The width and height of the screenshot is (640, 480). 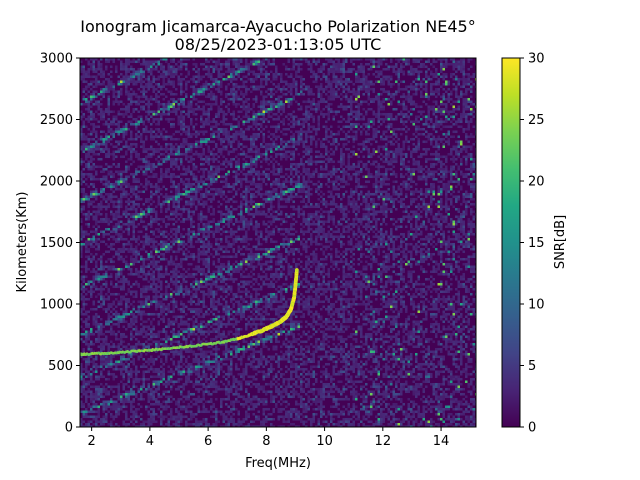 What do you see at coordinates (532, 366) in the screenshot?
I see `colorbar-tick-label: 5` at bounding box center [532, 366].